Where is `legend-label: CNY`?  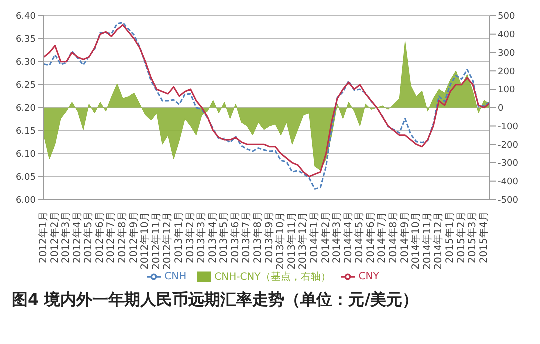
legend-label: CNY is located at coordinates (369, 277).